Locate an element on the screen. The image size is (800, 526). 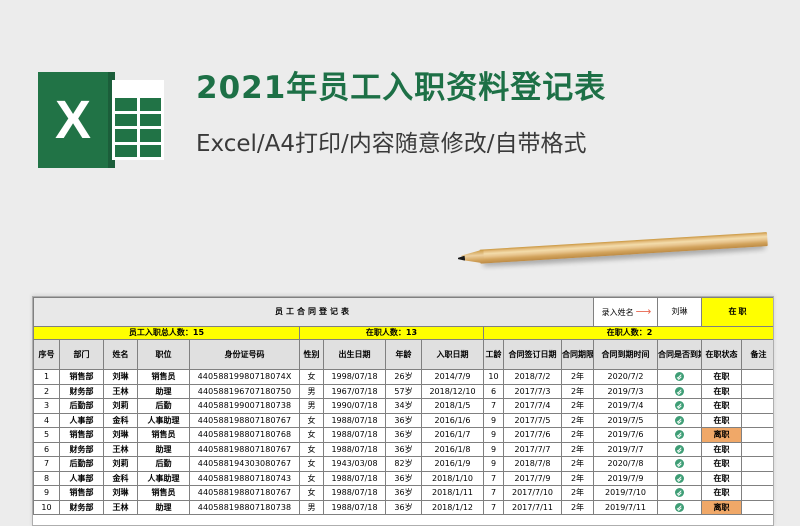
cell-name: 金科 is located at coordinates (120, 478).